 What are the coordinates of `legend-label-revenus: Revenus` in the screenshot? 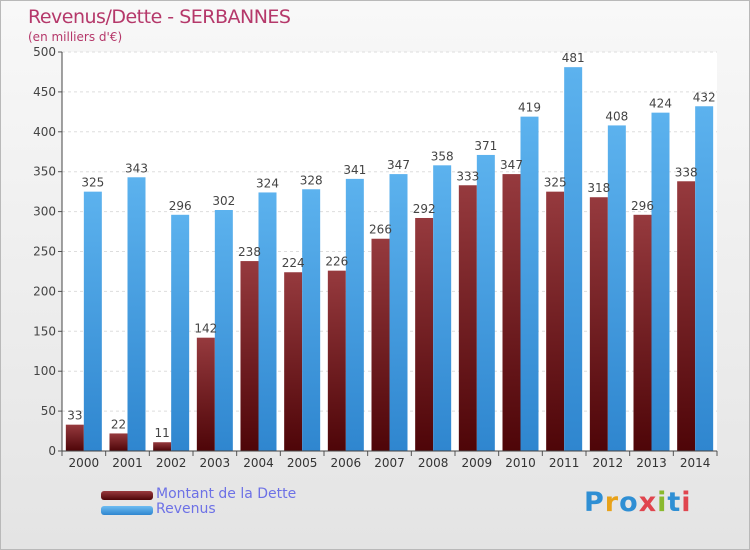 It's located at (186, 509).